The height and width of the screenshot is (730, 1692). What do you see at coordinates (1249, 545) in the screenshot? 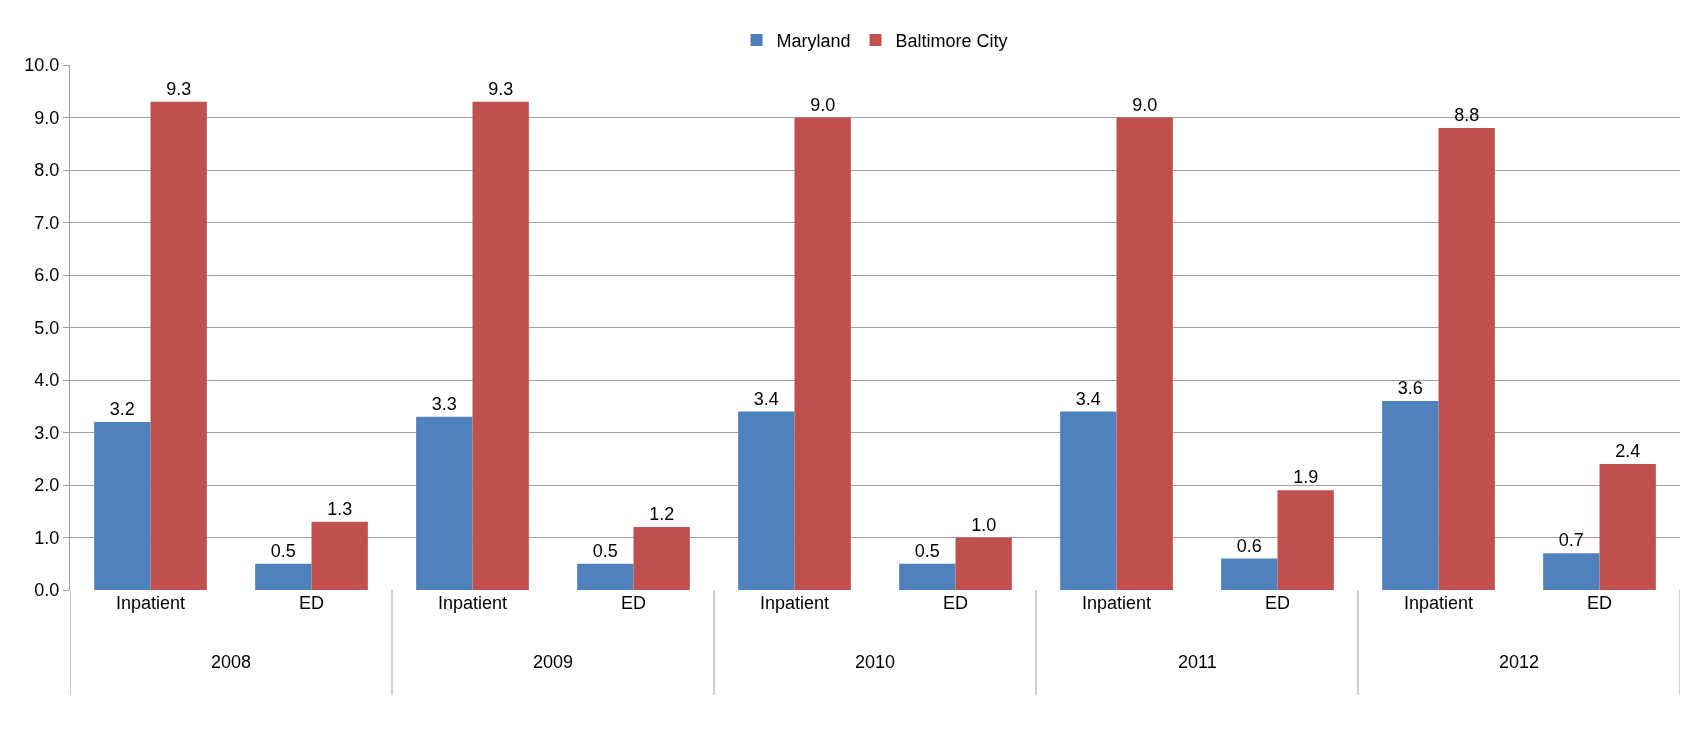
I see `data-label: 0.6` at bounding box center [1249, 545].